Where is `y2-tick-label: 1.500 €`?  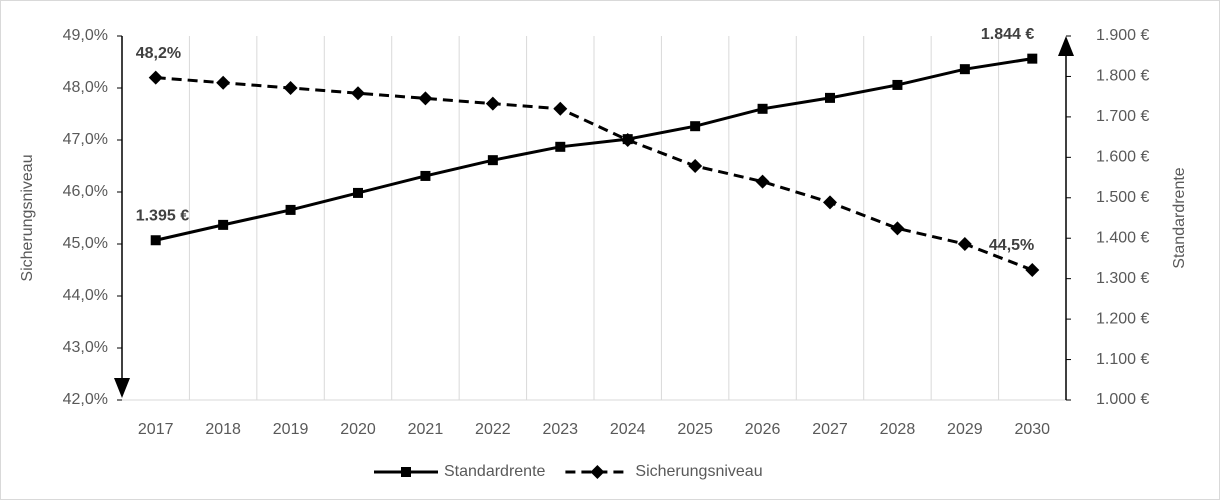 y2-tick-label: 1.500 € is located at coordinates (1122, 197).